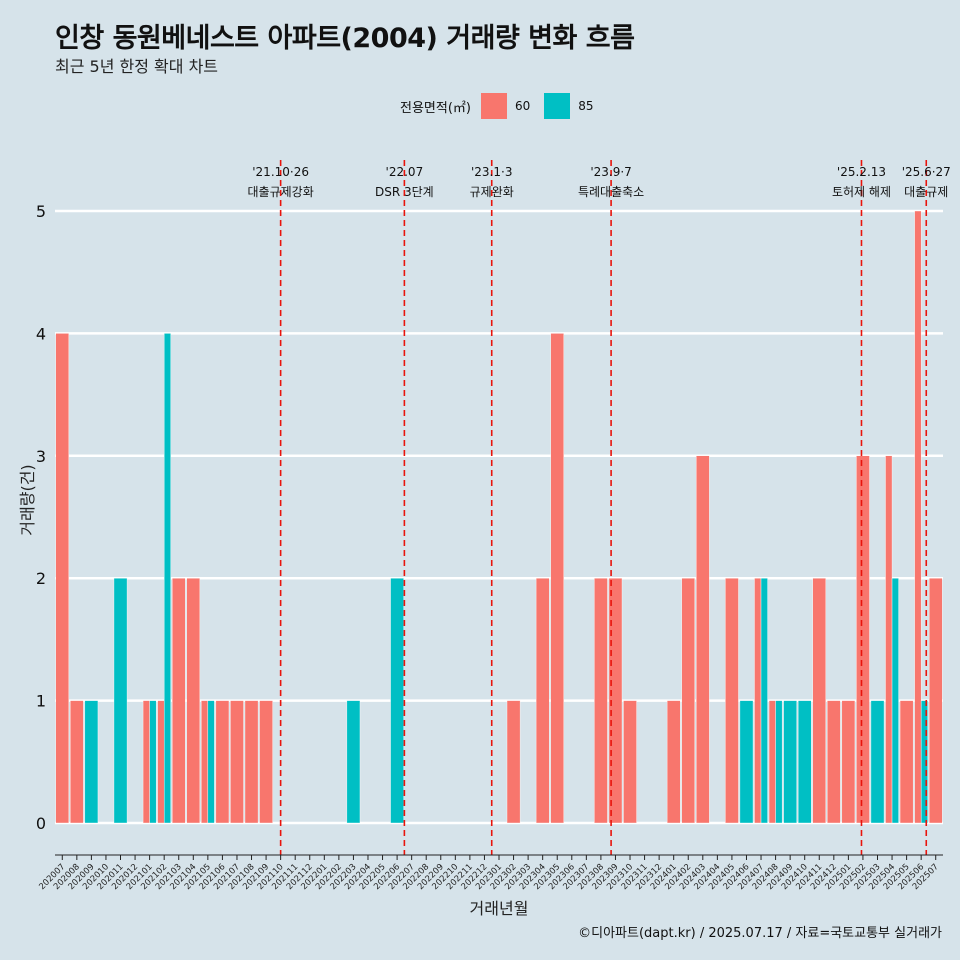  I want to click on event-date-label: '25.6·27, so click(926, 172).